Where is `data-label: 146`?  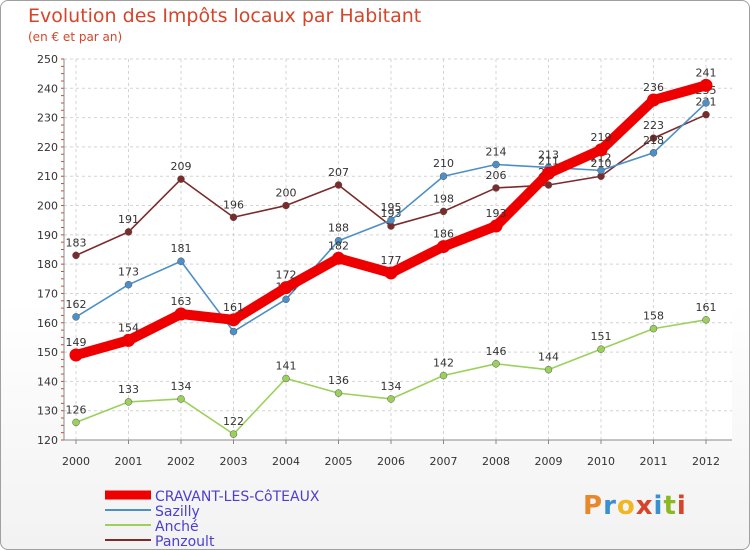 data-label: 146 is located at coordinates (496, 351).